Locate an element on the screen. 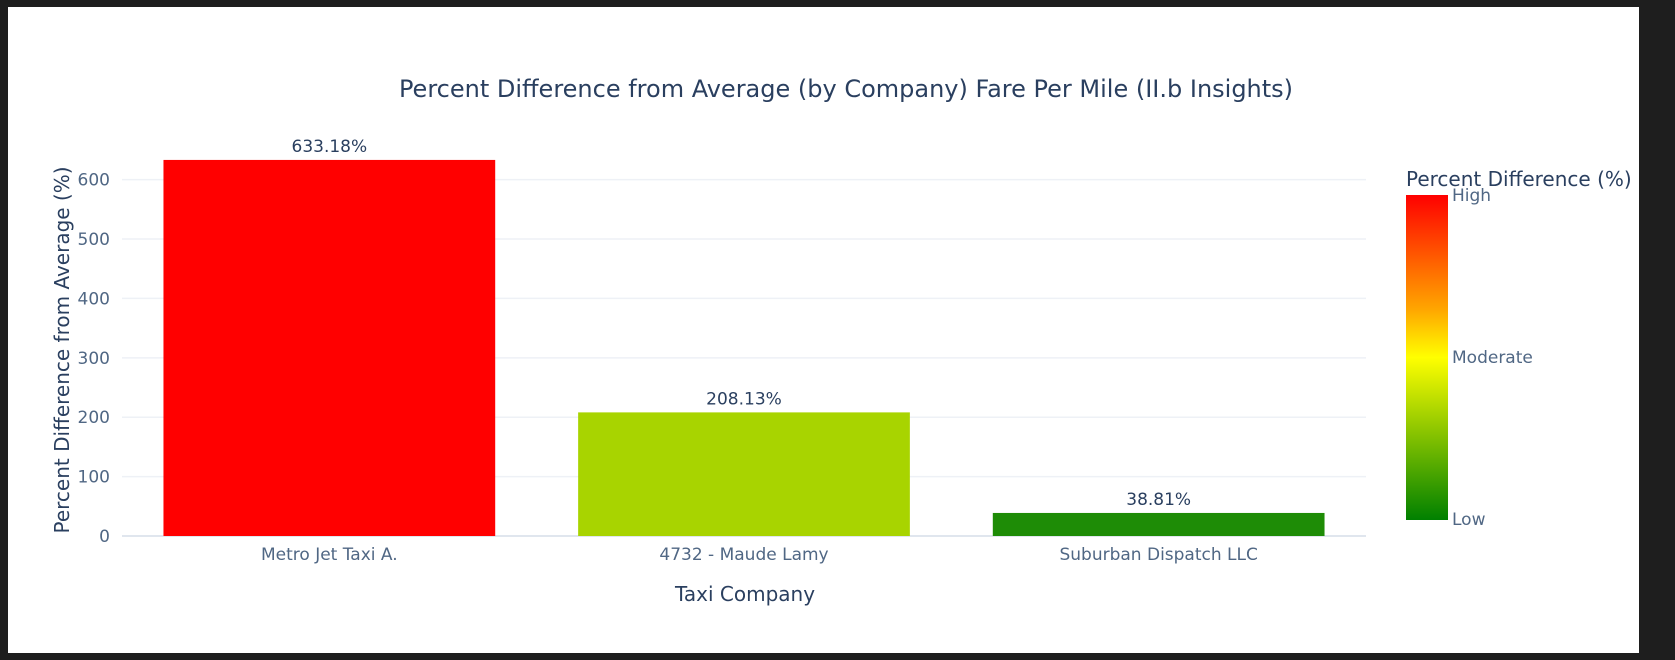  y-axis-title: Percent Difference from Average (%) is located at coordinates (62, 349).